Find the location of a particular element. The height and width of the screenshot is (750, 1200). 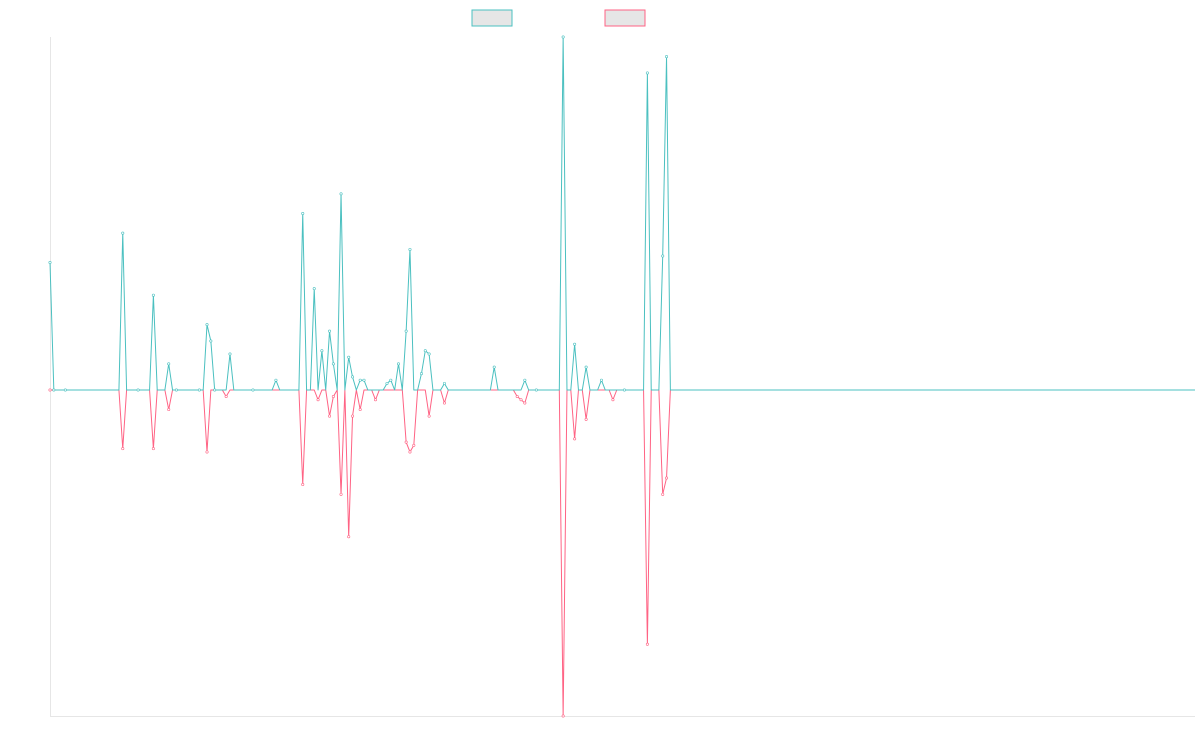

legend-swatch-series-b is located at coordinates (625, 18).